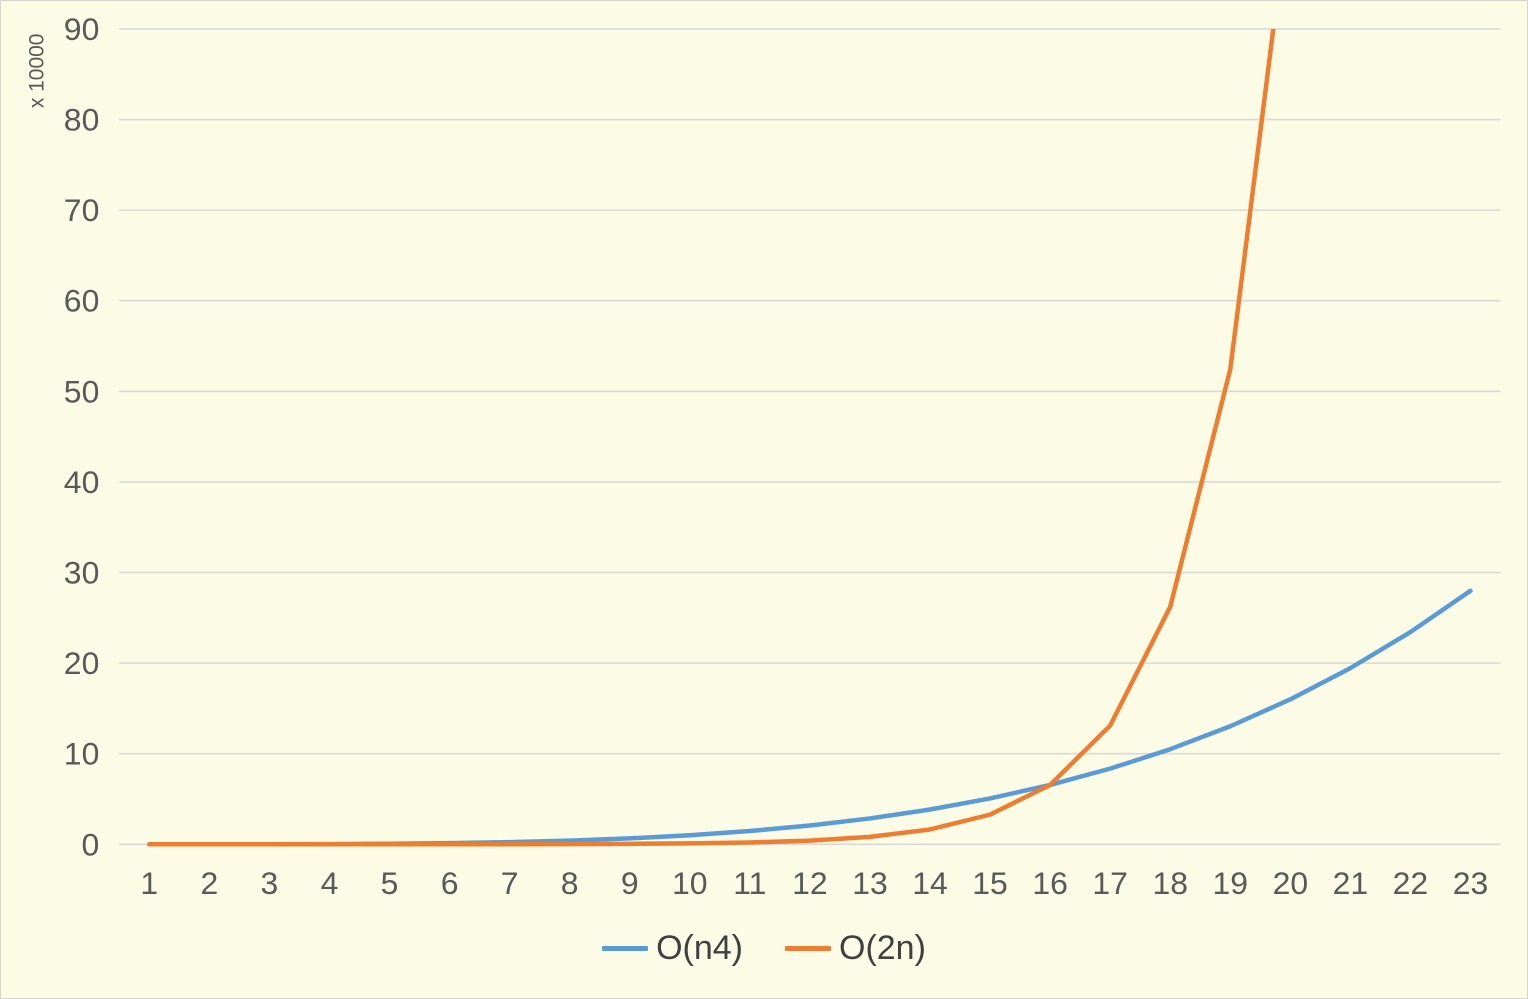 The height and width of the screenshot is (999, 1528). Describe the element at coordinates (1411, 883) in the screenshot. I see `x-tick-label: 22` at that location.